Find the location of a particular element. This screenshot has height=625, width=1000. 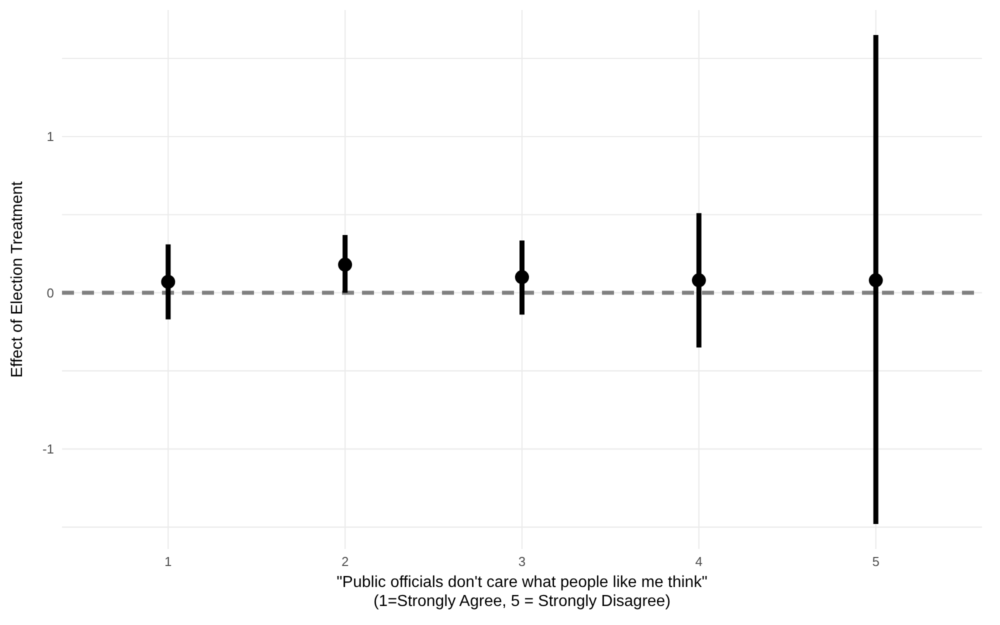

x-axis-title: "Public officials don't care what people like me think" (1=Strongly Agree, 5 = Strongly Disagree) is located at coordinates (522, 592).